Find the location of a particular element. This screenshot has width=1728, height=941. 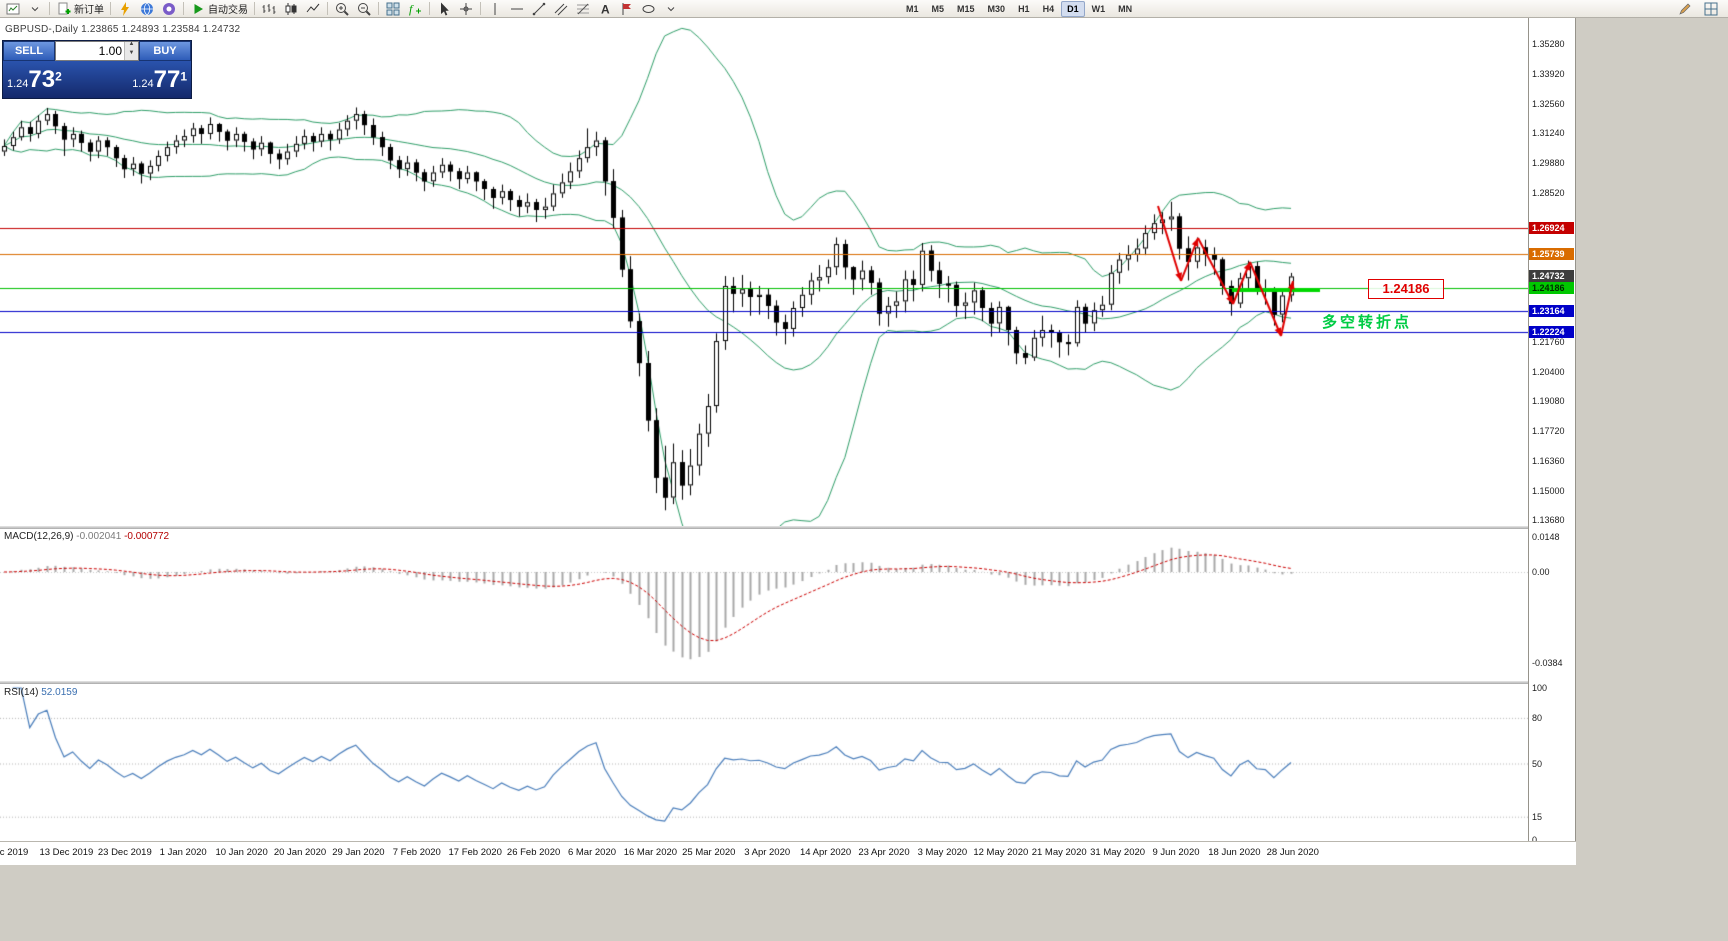

svg-text: A is located at coordinates (605, 9).